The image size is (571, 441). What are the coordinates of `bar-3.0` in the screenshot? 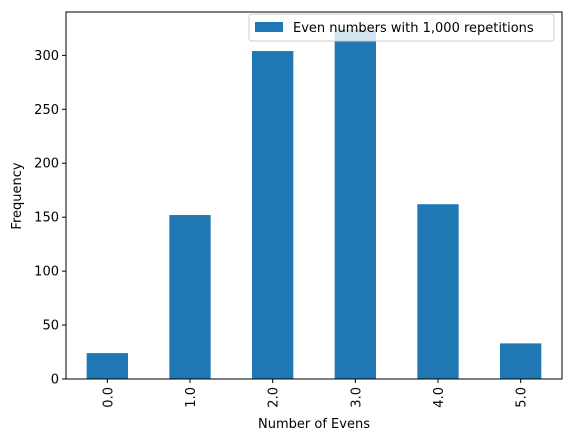 It's located at (355, 204).